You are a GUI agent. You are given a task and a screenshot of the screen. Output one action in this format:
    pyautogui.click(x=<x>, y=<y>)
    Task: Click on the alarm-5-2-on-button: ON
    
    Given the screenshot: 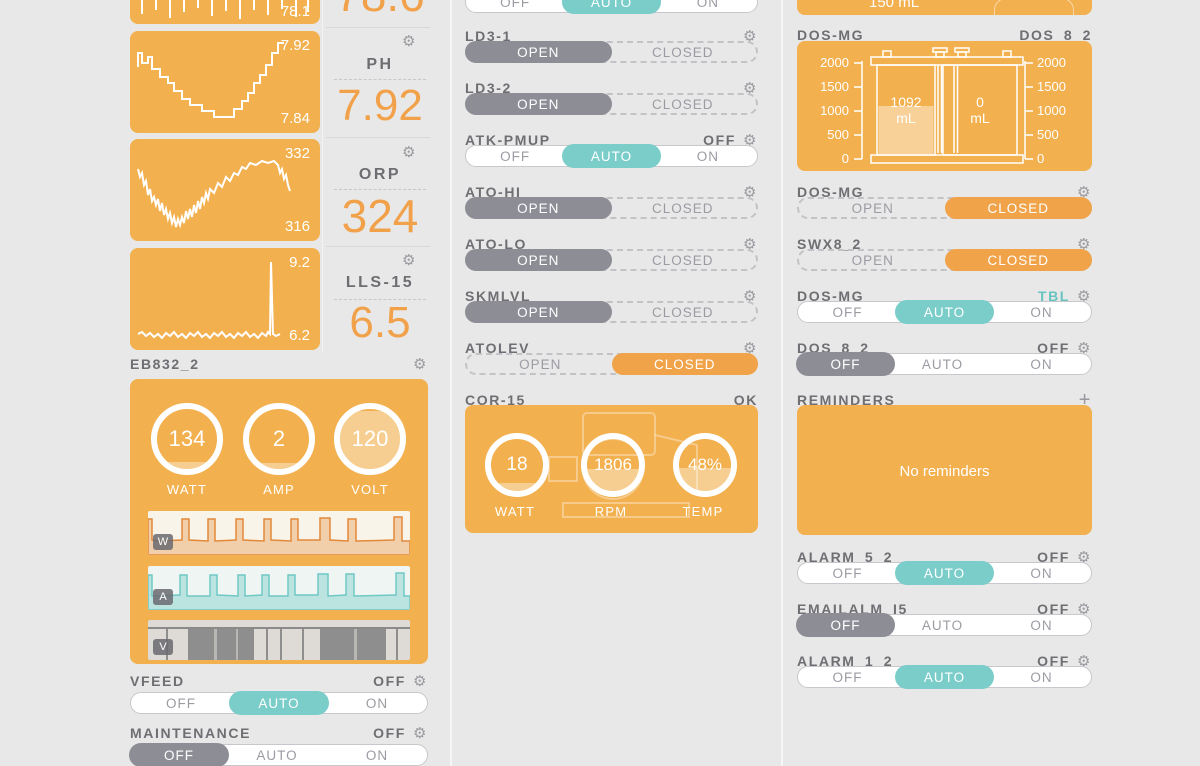 What is the action you would take?
    pyautogui.click(x=1041, y=573)
    